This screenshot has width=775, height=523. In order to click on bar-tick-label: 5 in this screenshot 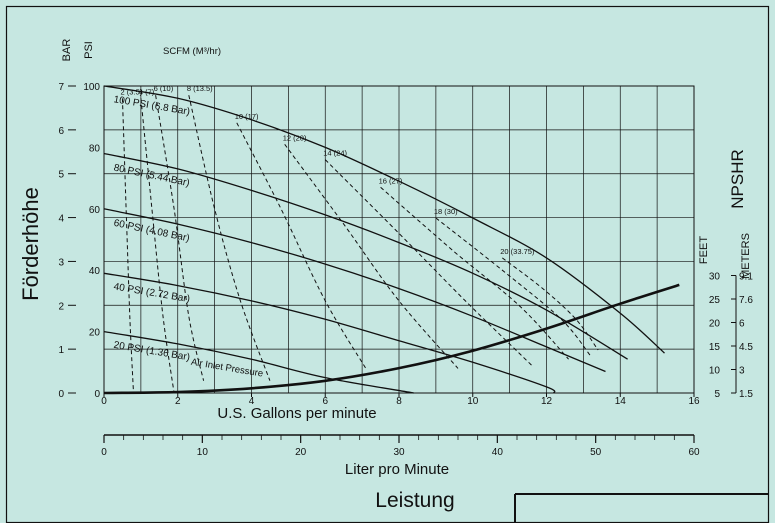, I will do `click(61, 175)`.